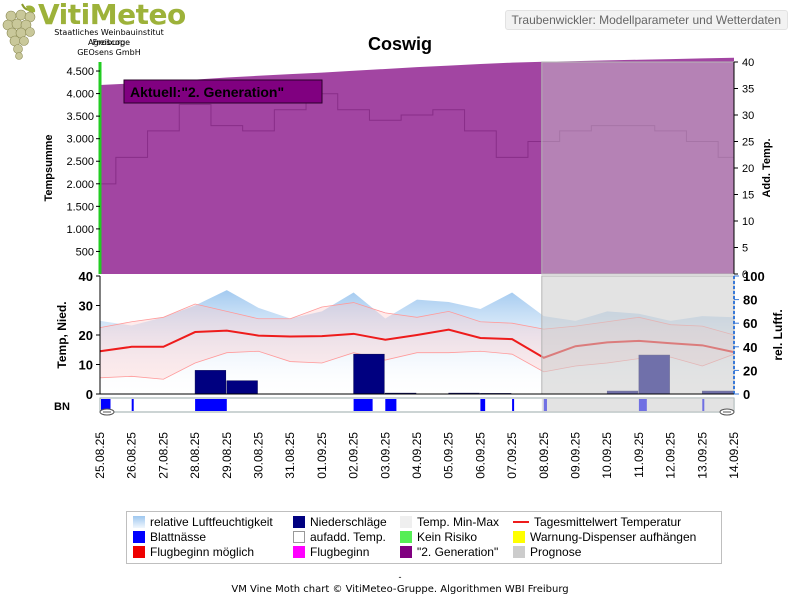 The width and height of the screenshot is (800, 600). I want to click on precip-swatch, so click(299, 522).